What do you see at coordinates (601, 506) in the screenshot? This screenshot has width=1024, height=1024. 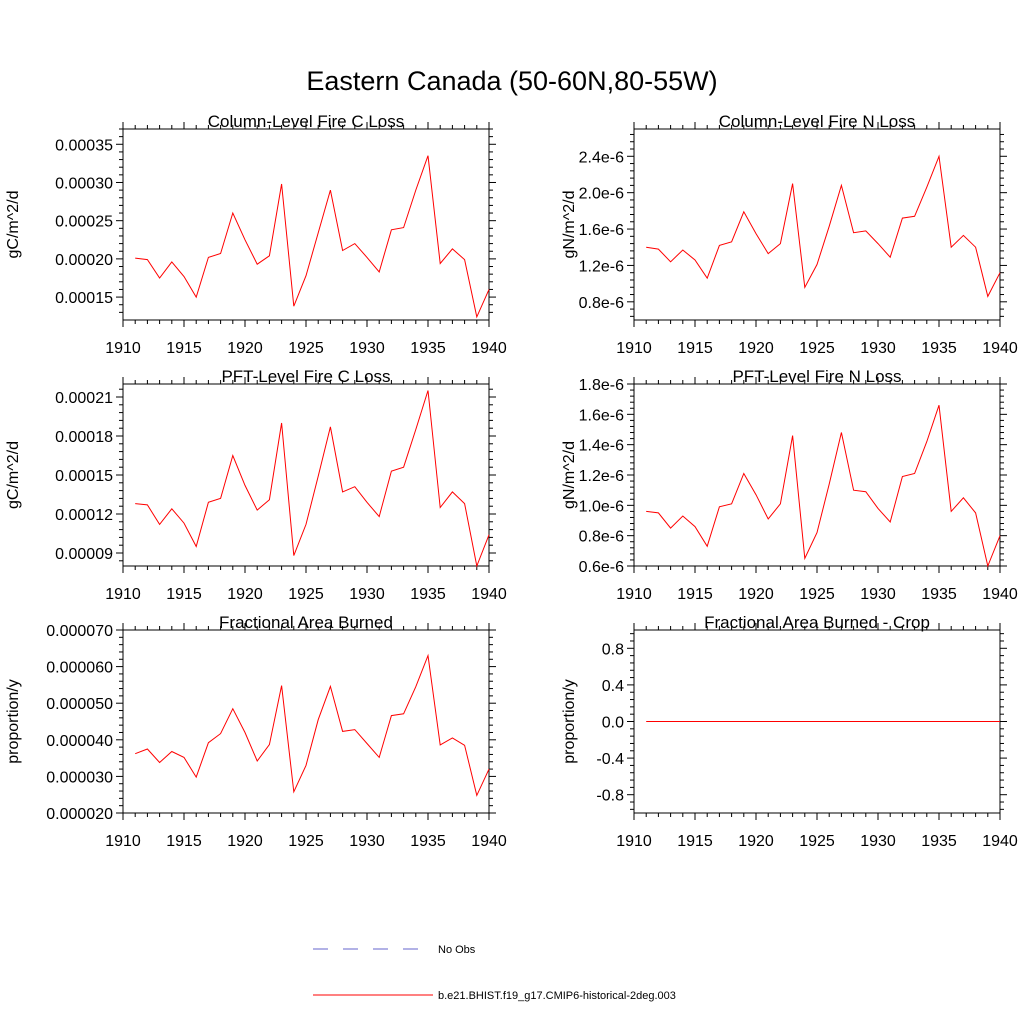 I see `y-tick-label: 1.0e-6` at bounding box center [601, 506].